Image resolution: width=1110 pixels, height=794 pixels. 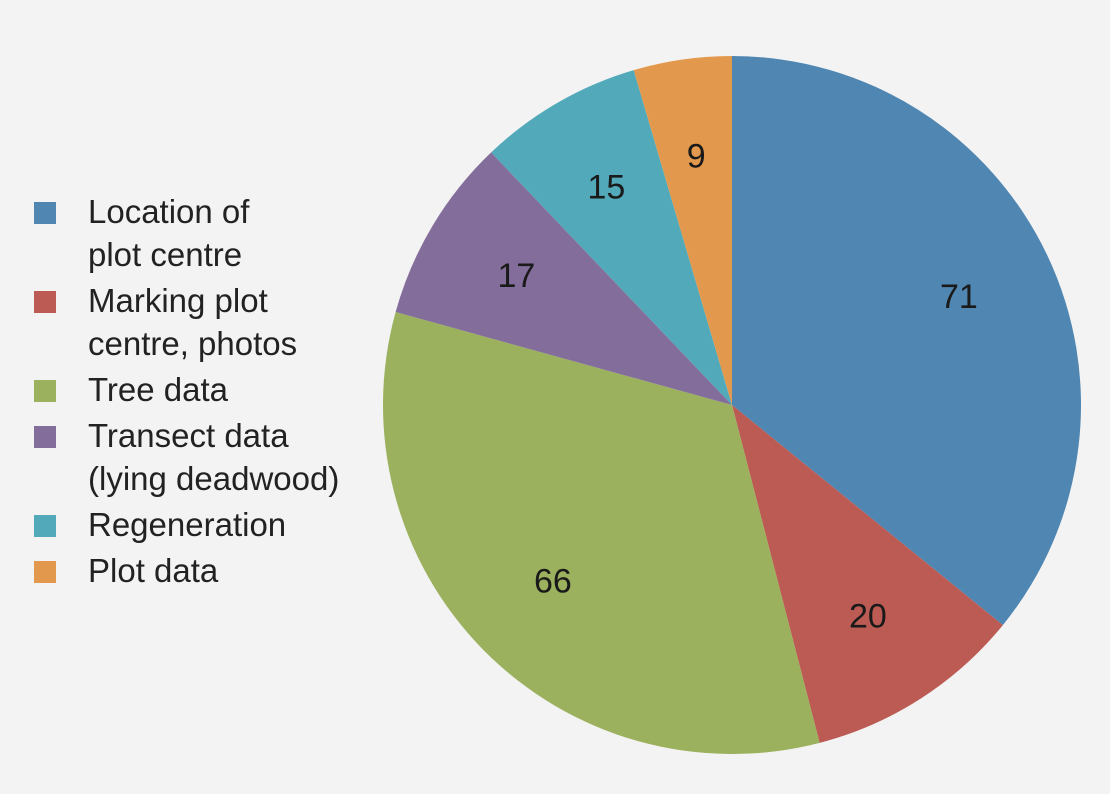 I want to click on legend-label: Location of plot centre, so click(x=169, y=233).